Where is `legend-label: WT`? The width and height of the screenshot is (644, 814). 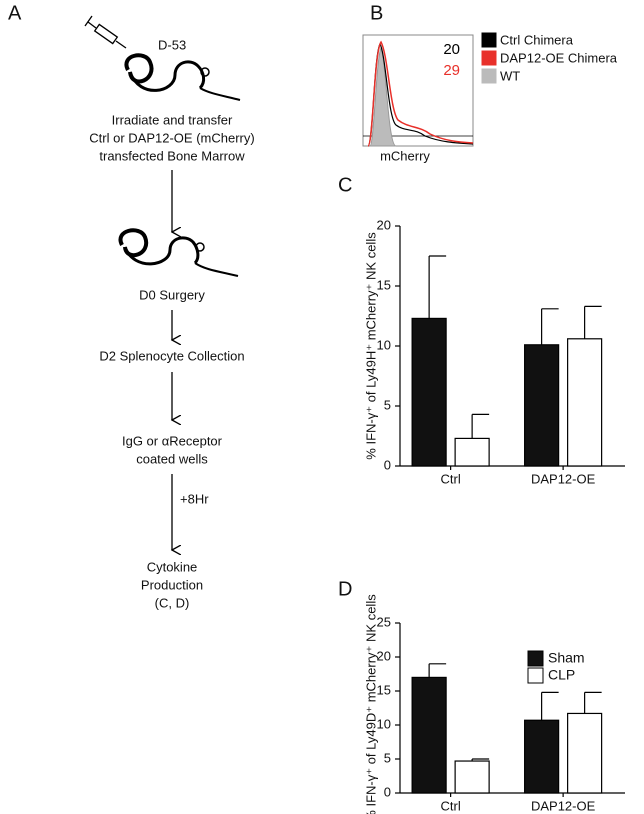
legend-label: WT is located at coordinates (510, 75).